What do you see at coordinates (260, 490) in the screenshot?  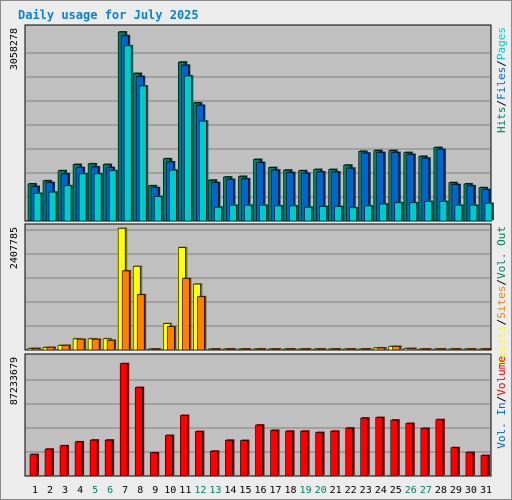 I see `x-tick-day-16: 16` at bounding box center [260, 490].